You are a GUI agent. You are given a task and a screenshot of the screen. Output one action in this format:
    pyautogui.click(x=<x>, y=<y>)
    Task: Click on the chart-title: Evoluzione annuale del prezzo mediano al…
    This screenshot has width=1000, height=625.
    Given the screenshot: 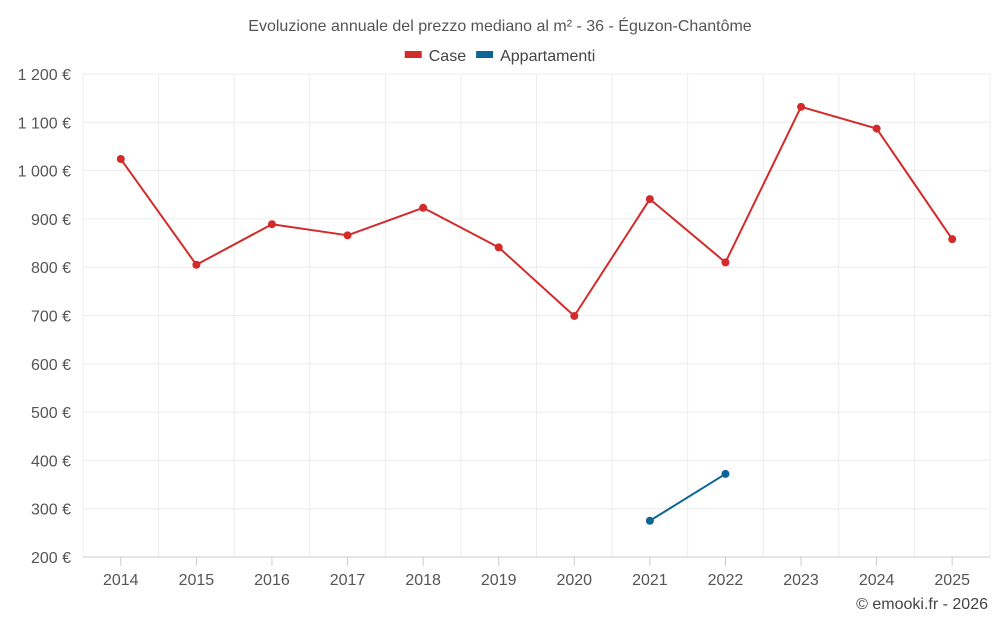 What is the action you would take?
    pyautogui.click(x=500, y=25)
    